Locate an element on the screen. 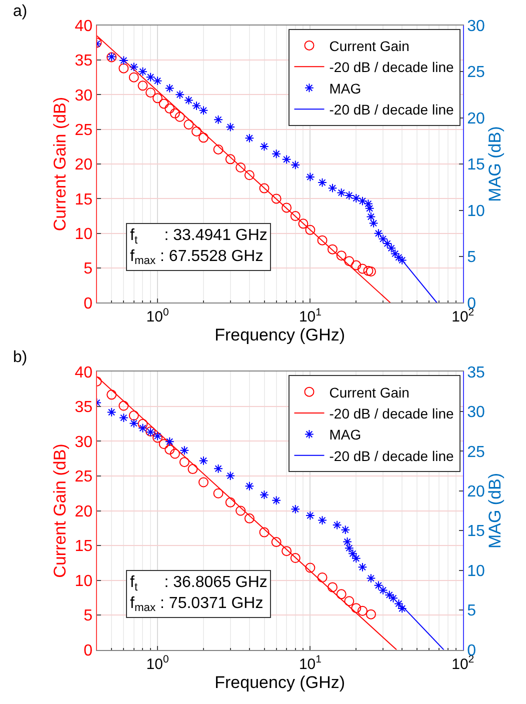  text: f$_{t}$ : 33.4941 GHz f$_{max}$ : 67.5528 GHz is located at coordinates (199, 247).